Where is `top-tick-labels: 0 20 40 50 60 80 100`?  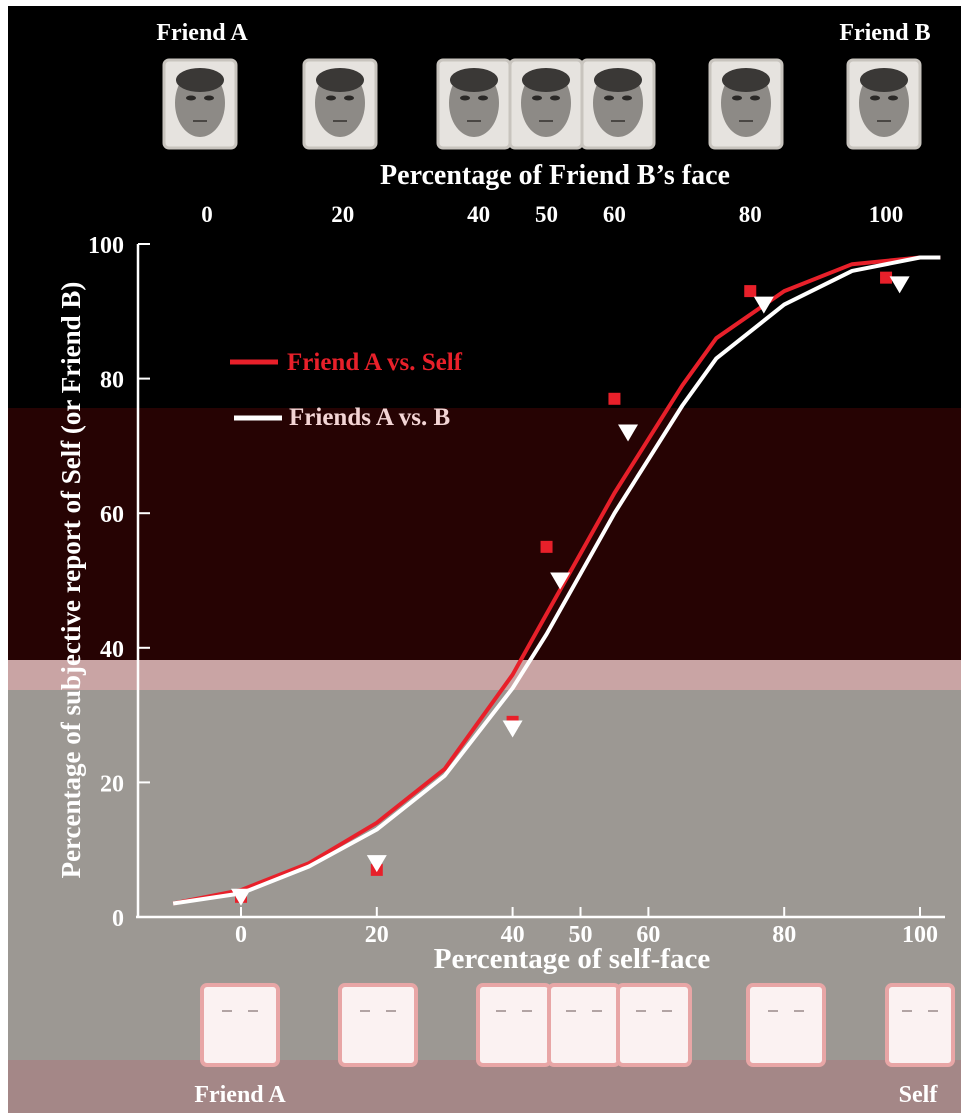
top-tick-labels: 0 20 40 50 60 80 100 is located at coordinates (552, 214).